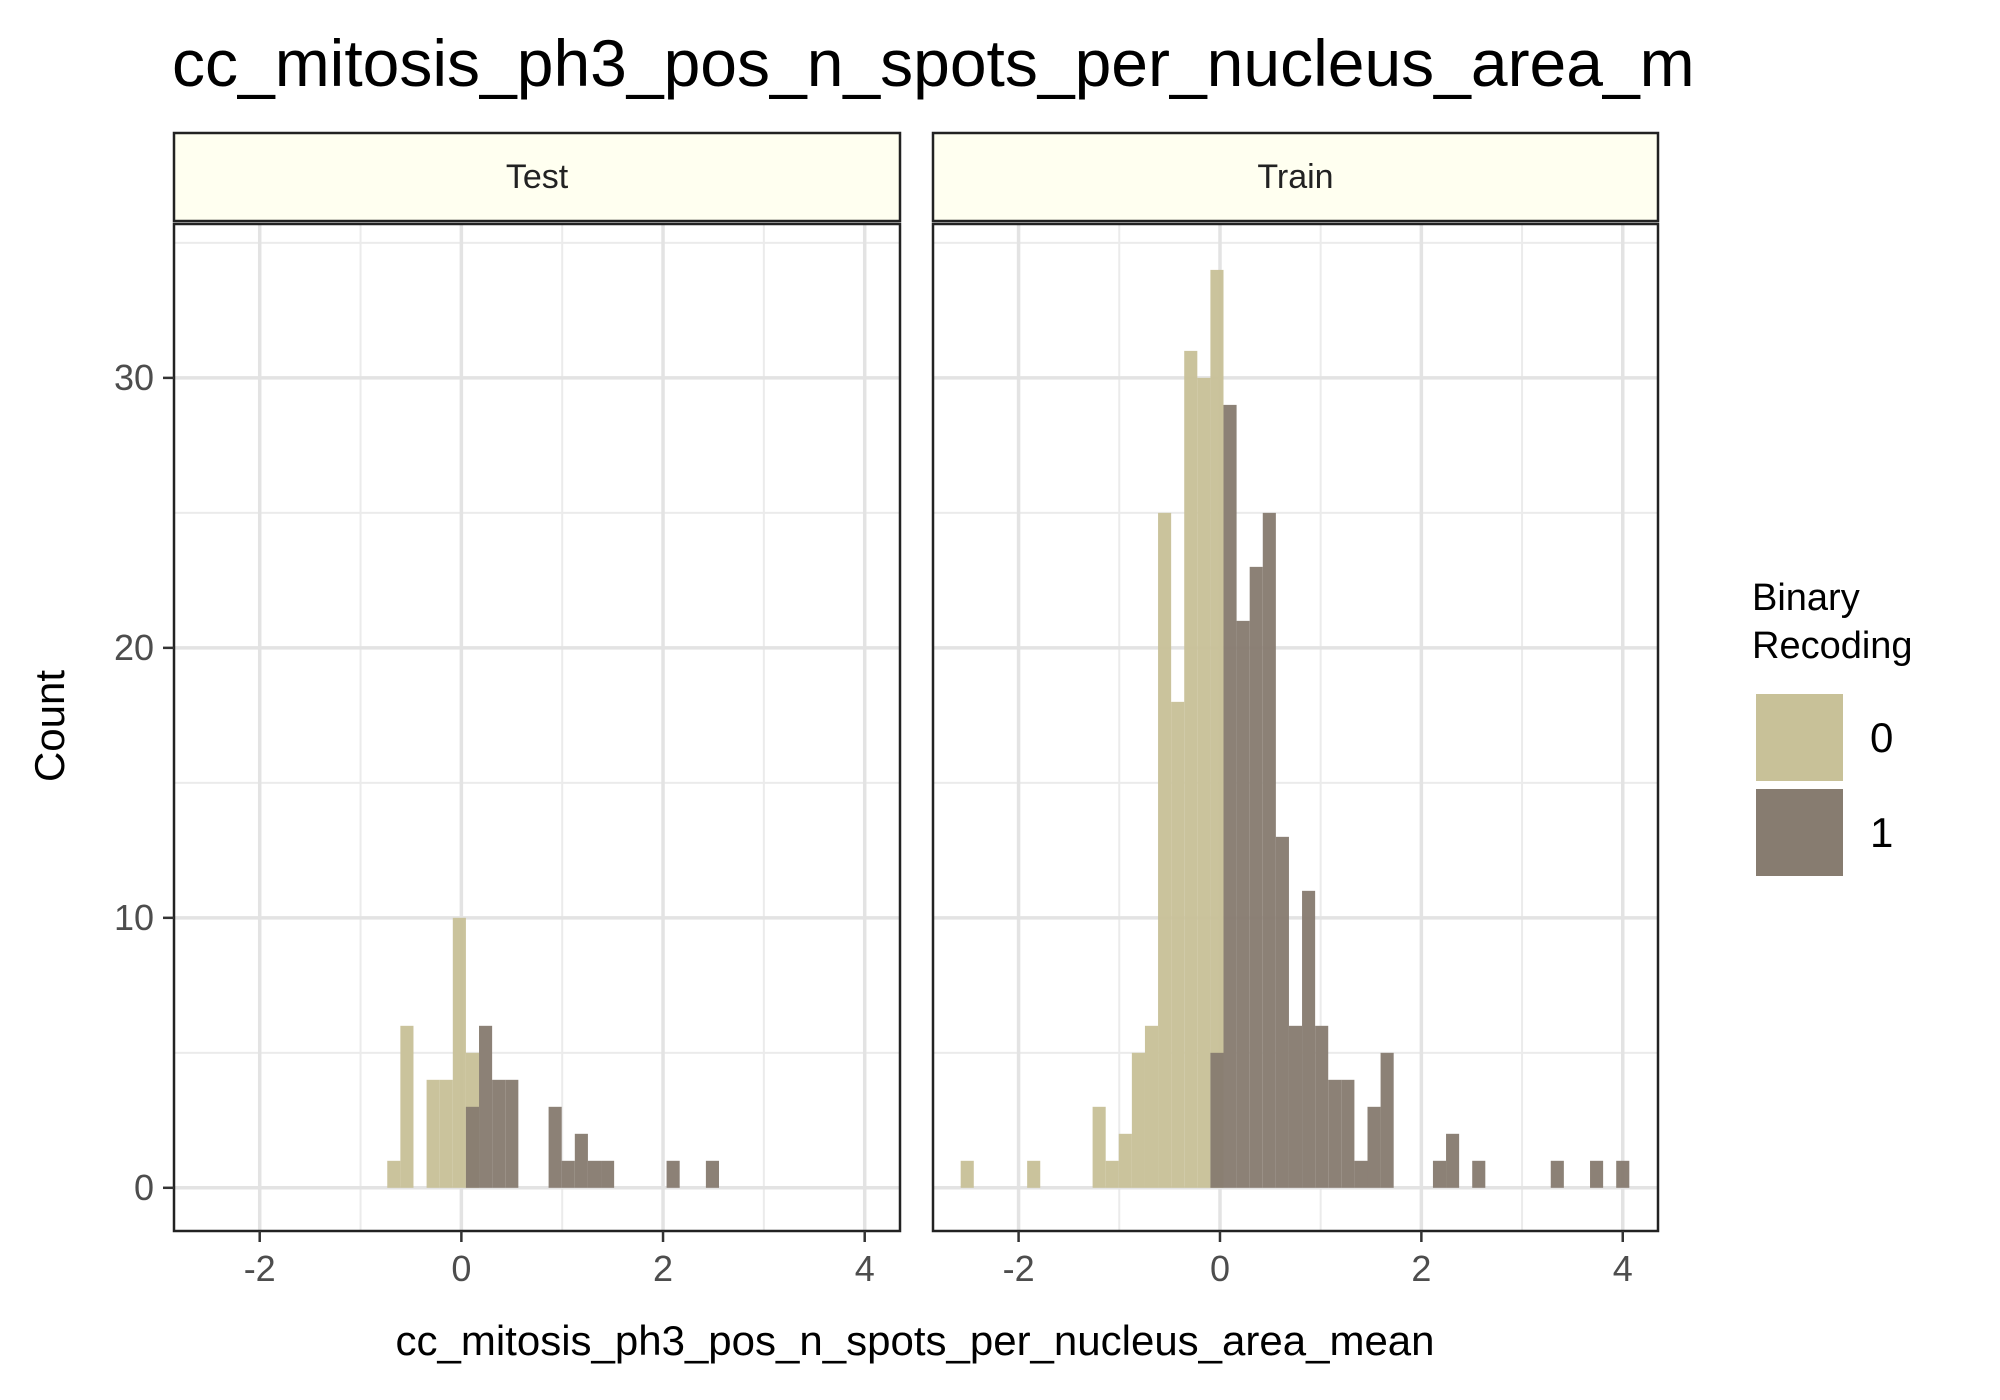 This screenshot has height=1400, width=2000. I want to click on y-tick-label: 20, so click(134, 647).